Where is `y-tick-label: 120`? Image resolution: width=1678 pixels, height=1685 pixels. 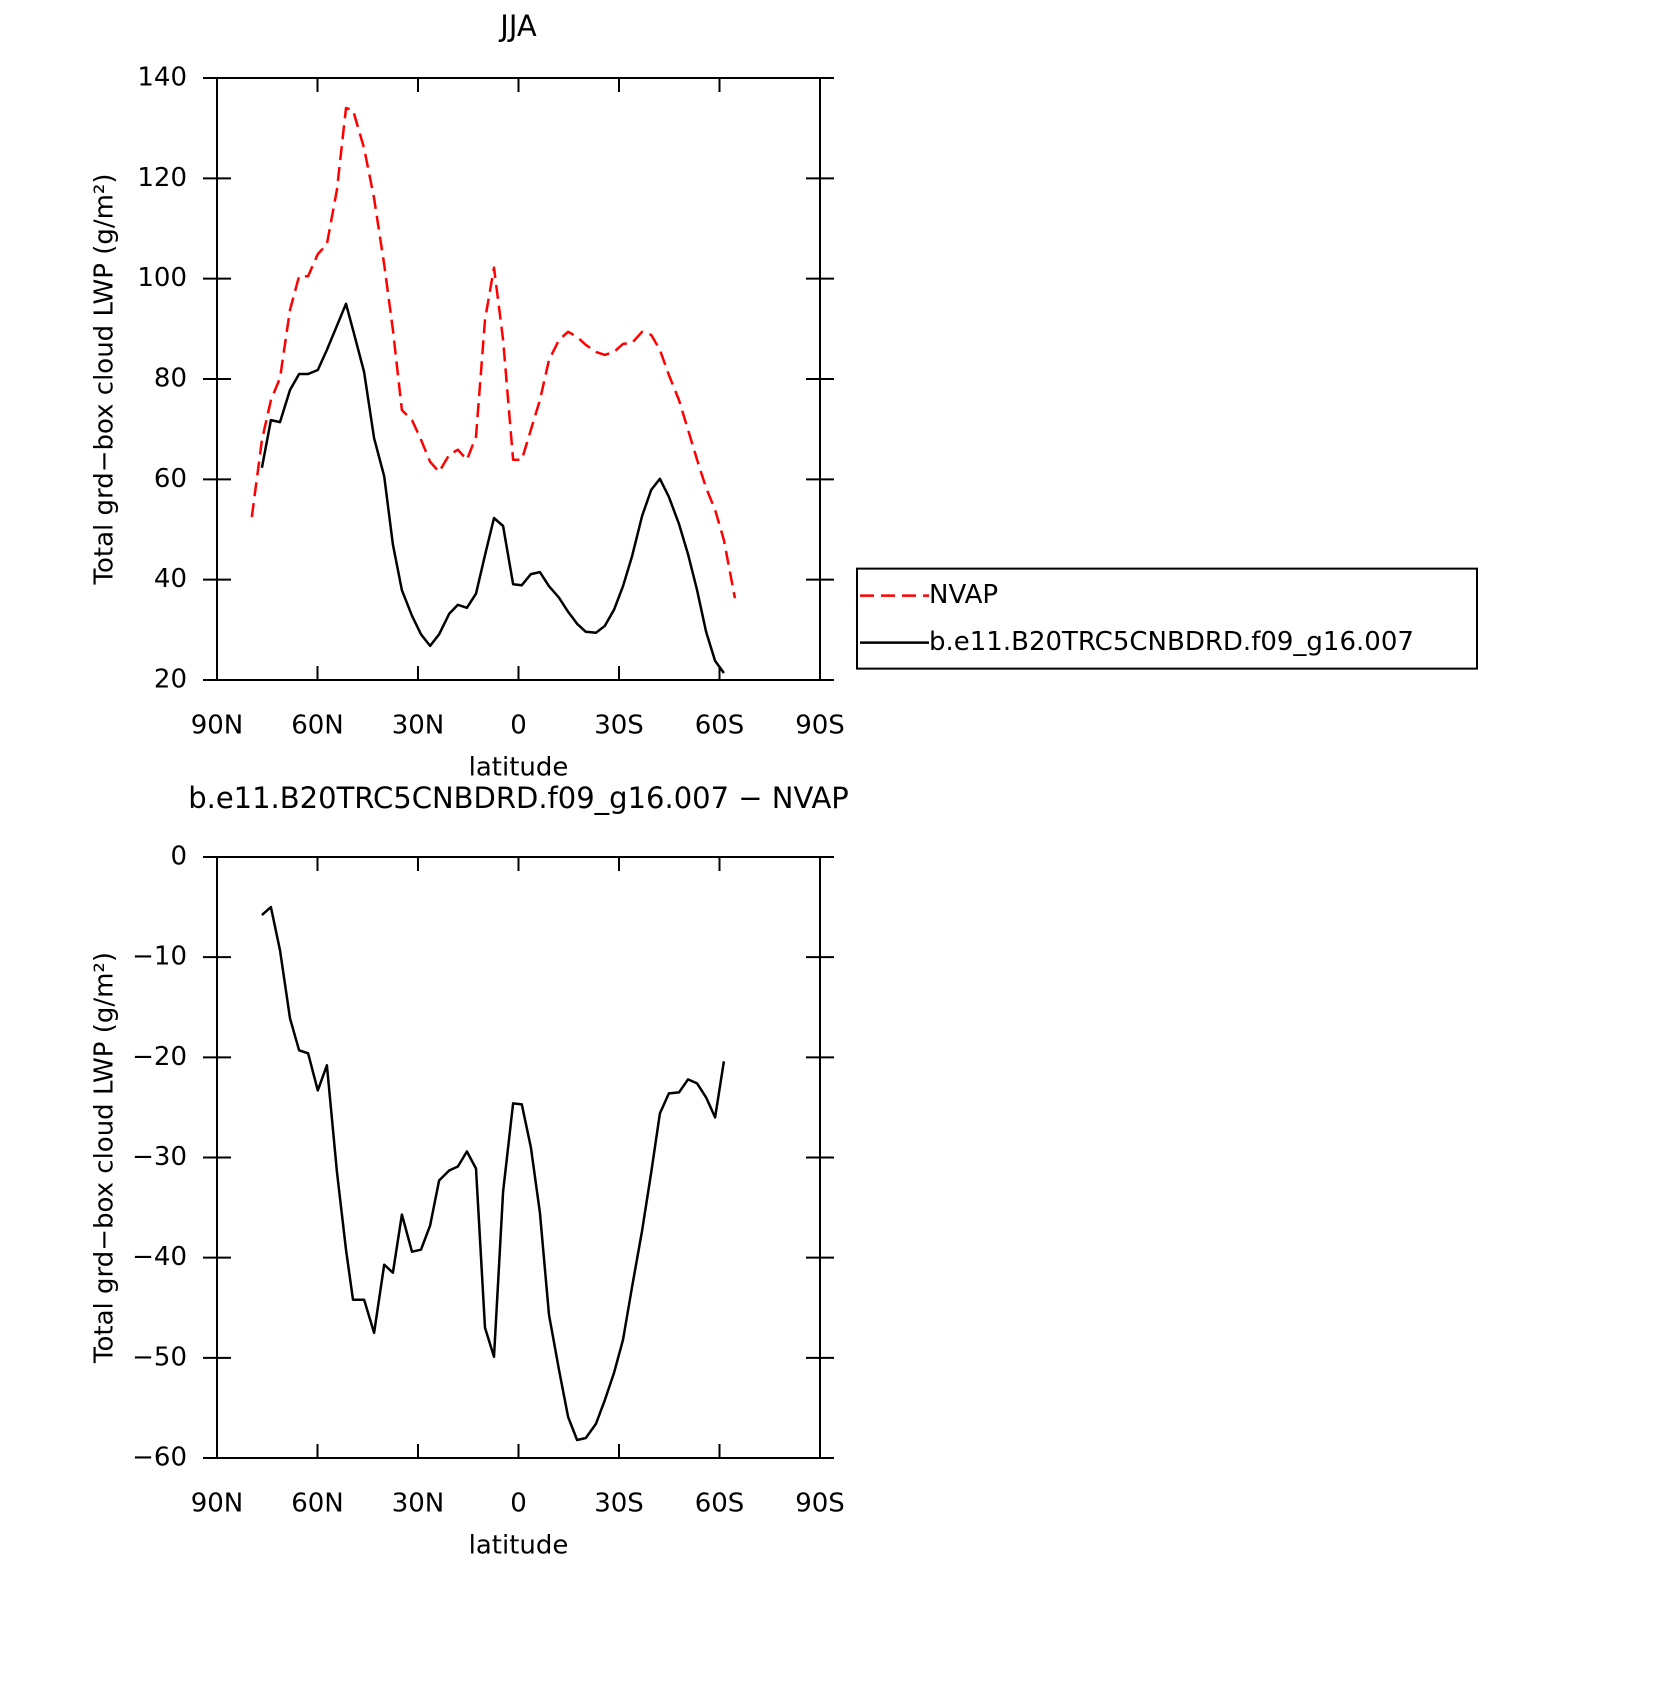
y-tick-label: 120 is located at coordinates (162, 178).